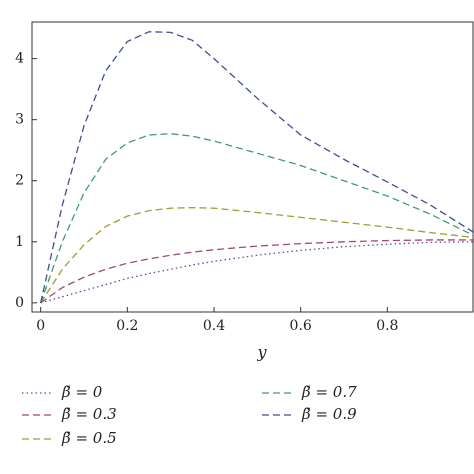 The height and width of the screenshot is (474, 474). I want to click on legend-label: β̃ = 0.7, so click(329, 392).